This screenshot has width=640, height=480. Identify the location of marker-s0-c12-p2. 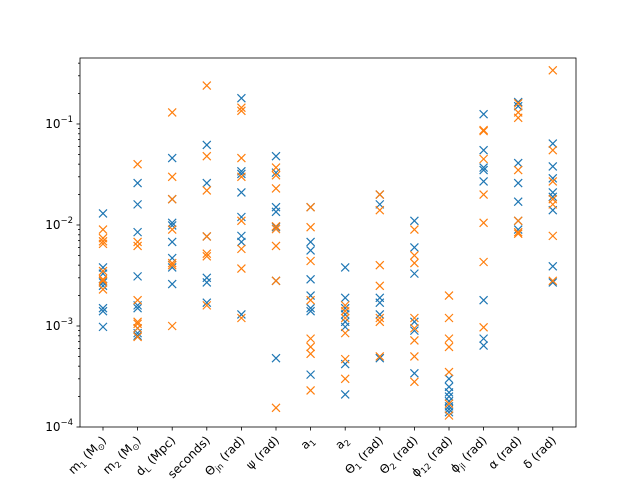
(518, 163).